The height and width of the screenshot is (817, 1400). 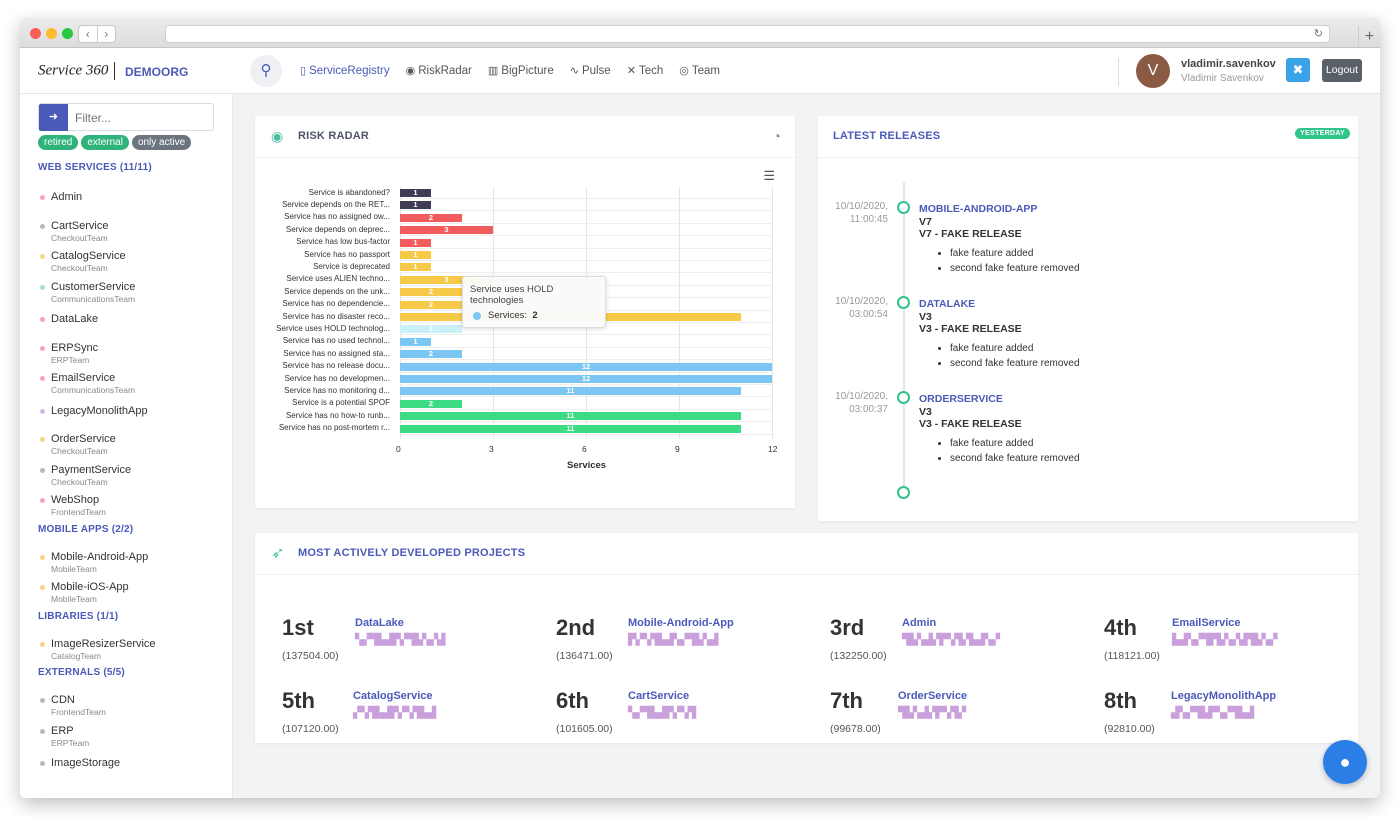 What do you see at coordinates (35, 33) in the screenshot?
I see `close-window-button` at bounding box center [35, 33].